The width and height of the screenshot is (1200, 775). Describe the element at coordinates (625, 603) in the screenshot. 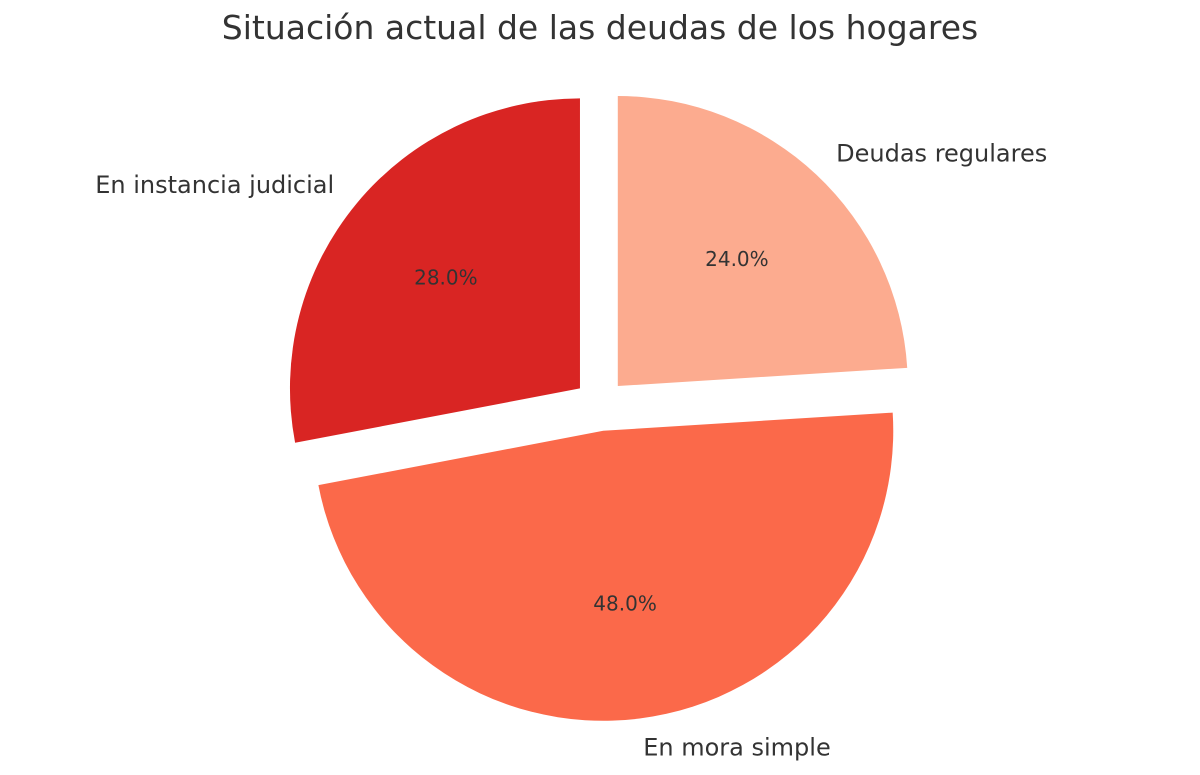

I see `slice-percent-label: 48.0%` at that location.